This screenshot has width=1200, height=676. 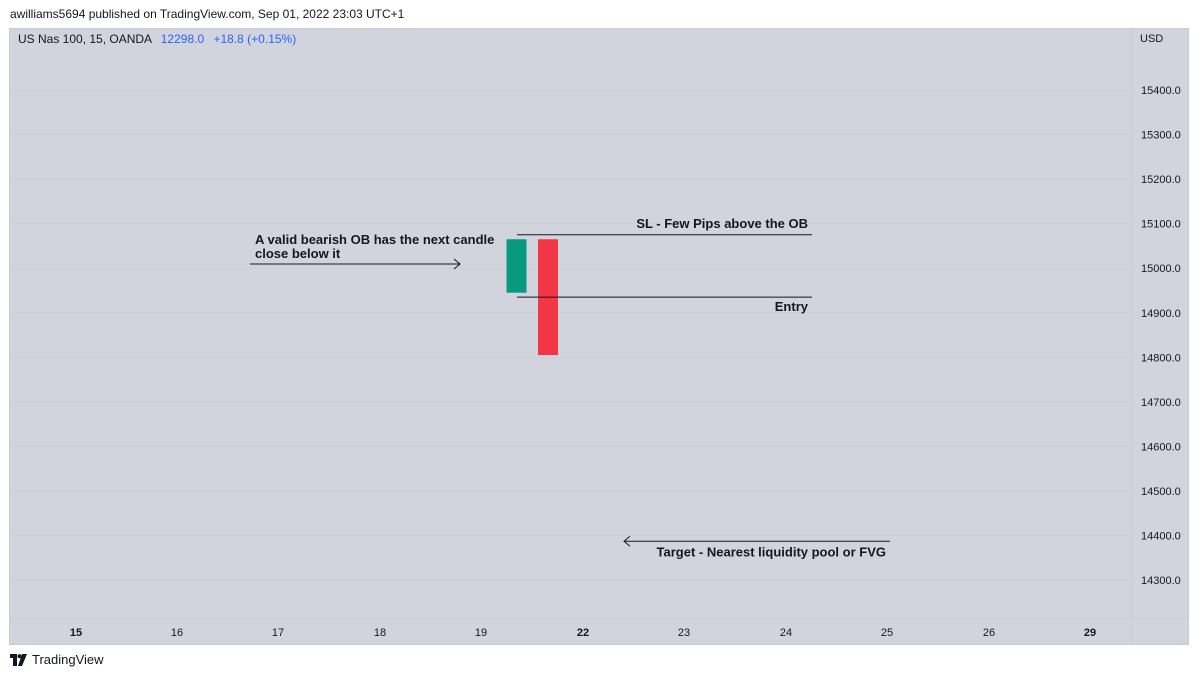 I want to click on x-tick-label: 25, so click(x=887, y=633).